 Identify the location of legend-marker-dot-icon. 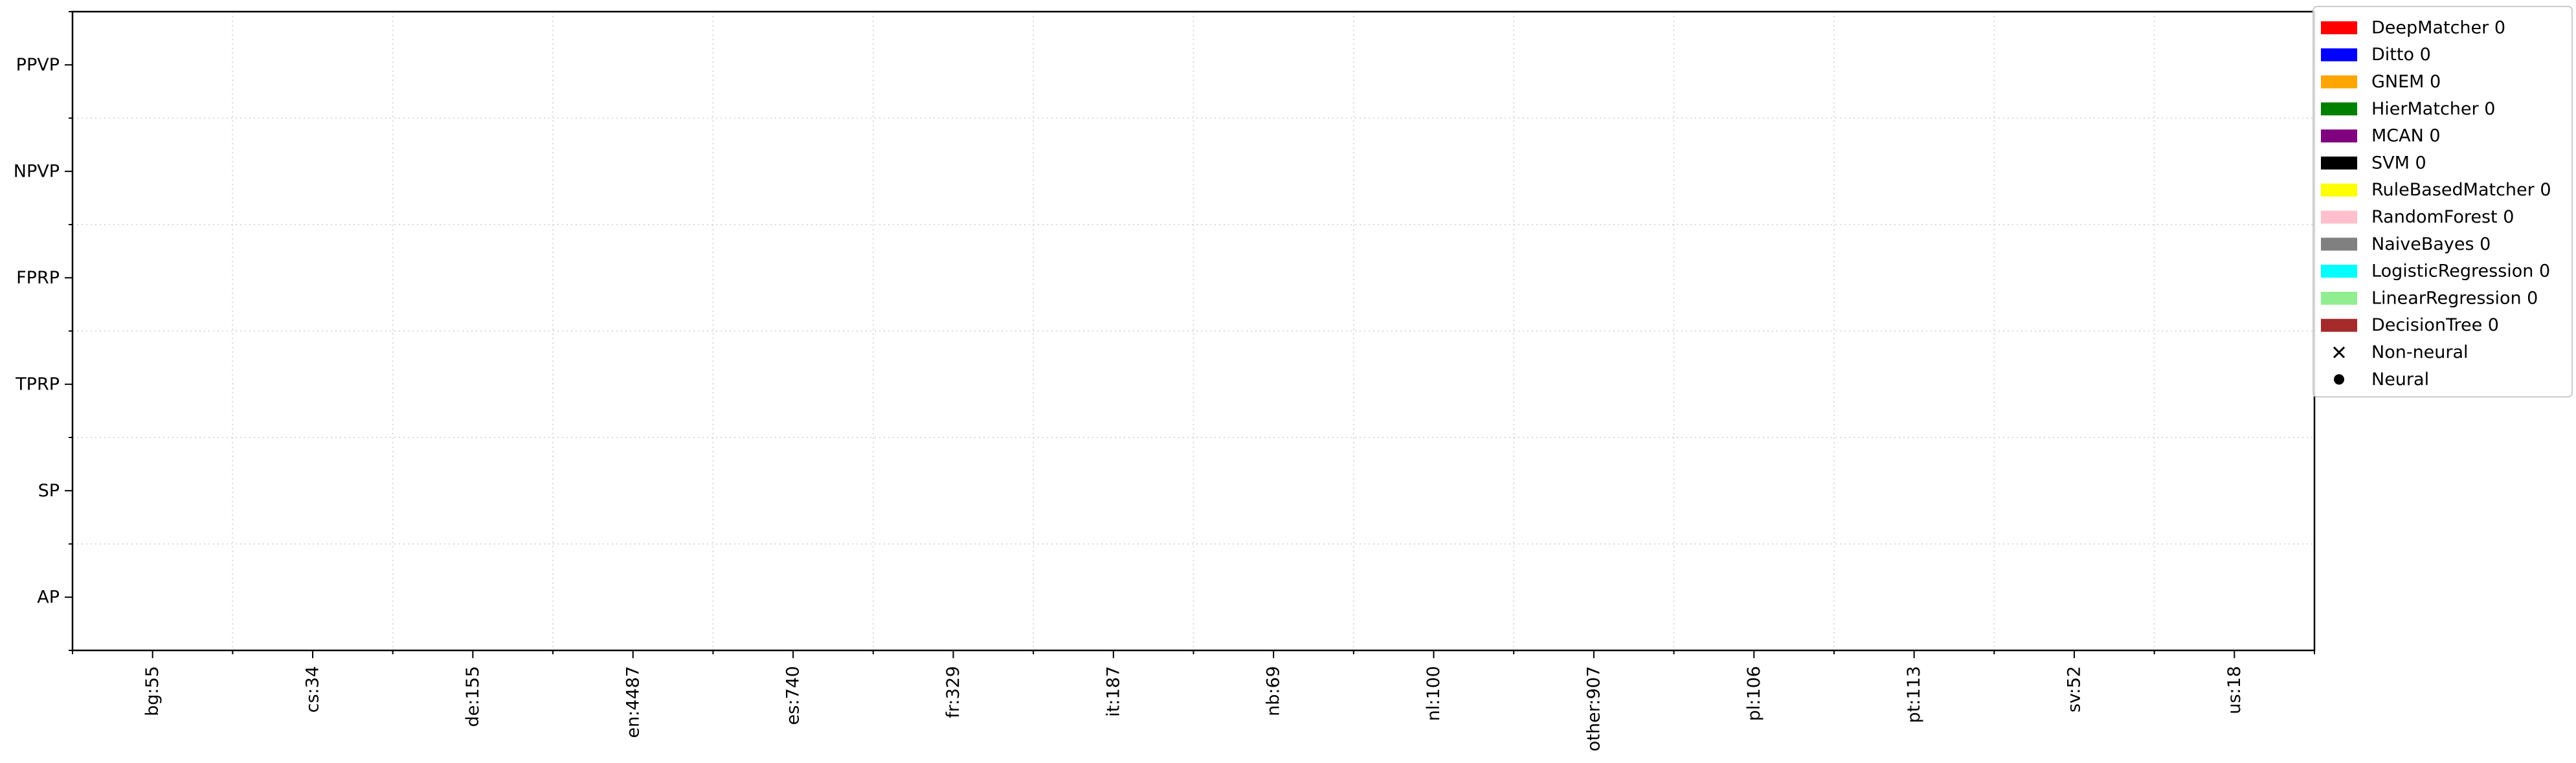
(2339, 379).